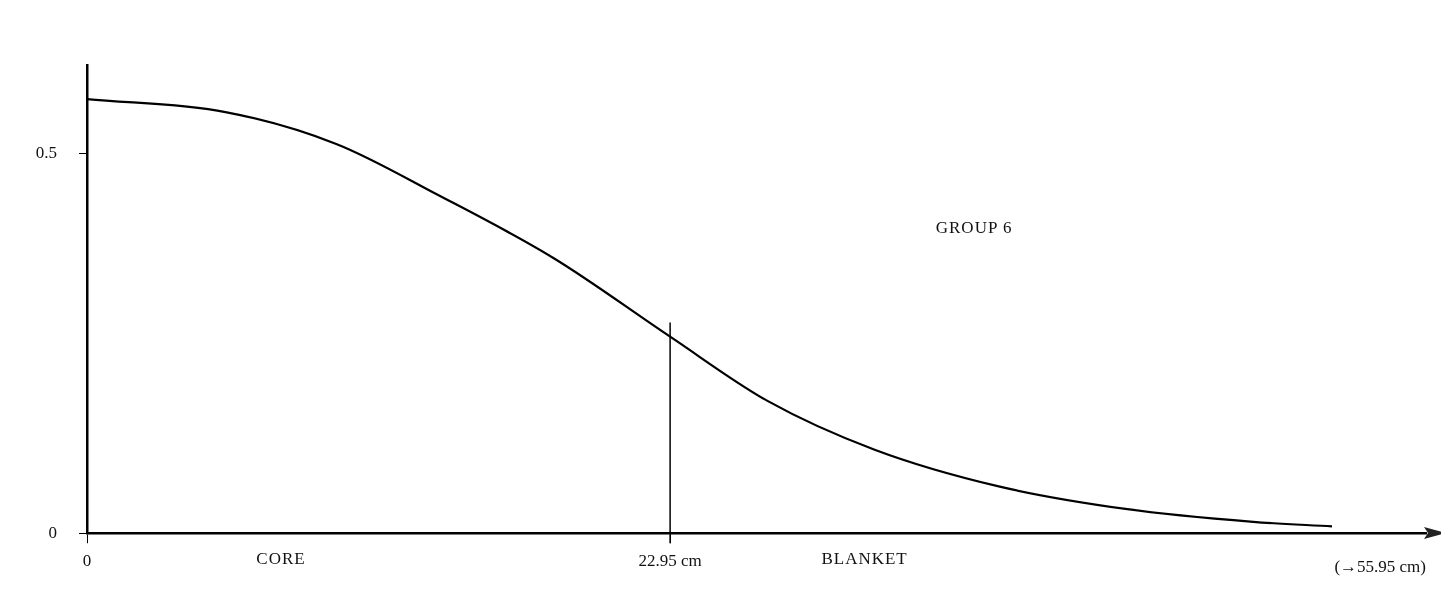  I want to click on x-tick-label: 22.95 cm, so click(670, 560).